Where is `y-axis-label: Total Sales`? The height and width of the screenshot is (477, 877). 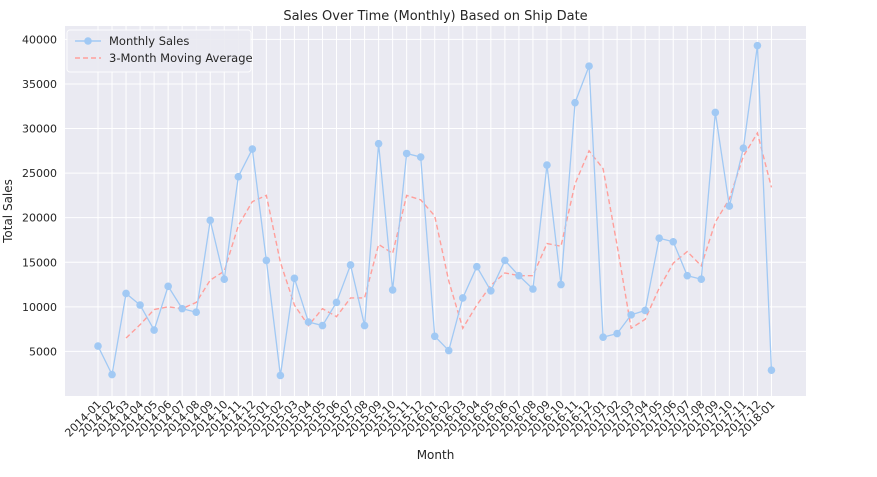
y-axis-label: Total Sales is located at coordinates (8, 211).